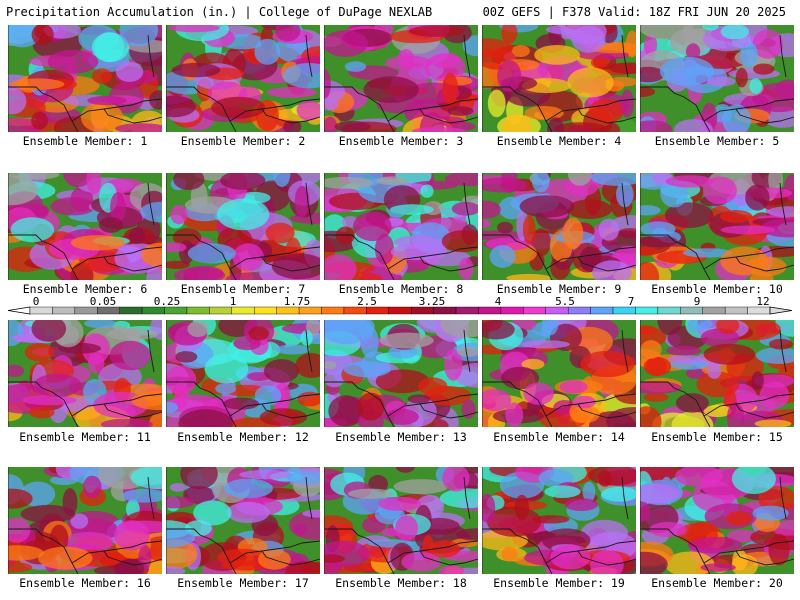 The image size is (800, 600). Describe the element at coordinates (763, 301) in the screenshot. I see `colorbar-tick-label: 12` at that location.